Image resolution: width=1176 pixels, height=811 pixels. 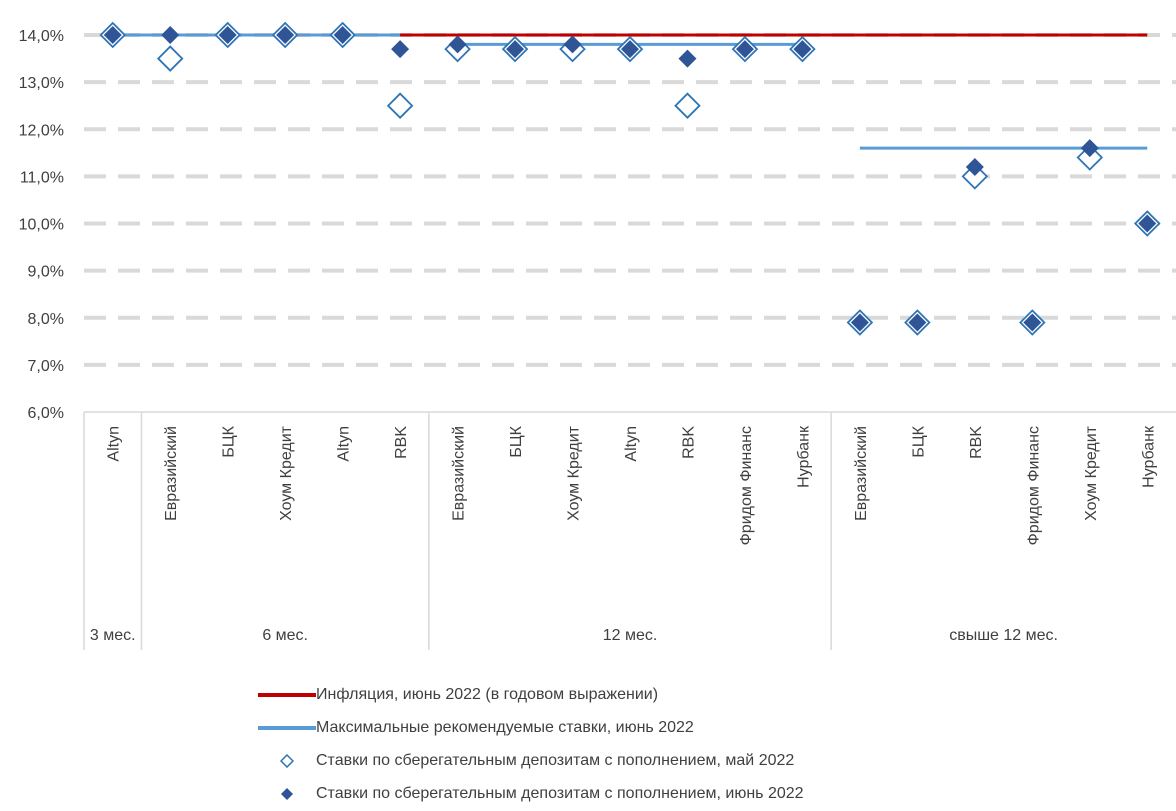 I want to click on y-tick-label: 7,0%, so click(x=46, y=366).